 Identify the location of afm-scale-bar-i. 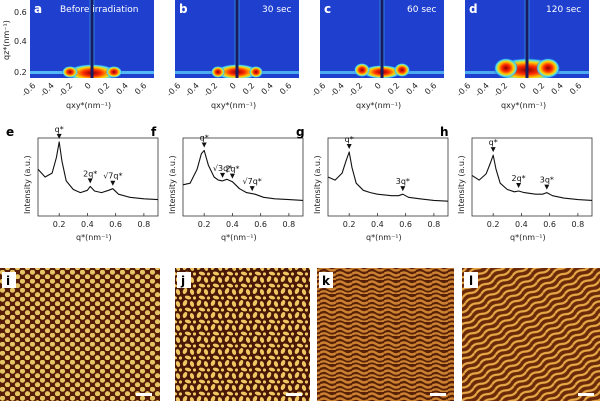
(144, 394).